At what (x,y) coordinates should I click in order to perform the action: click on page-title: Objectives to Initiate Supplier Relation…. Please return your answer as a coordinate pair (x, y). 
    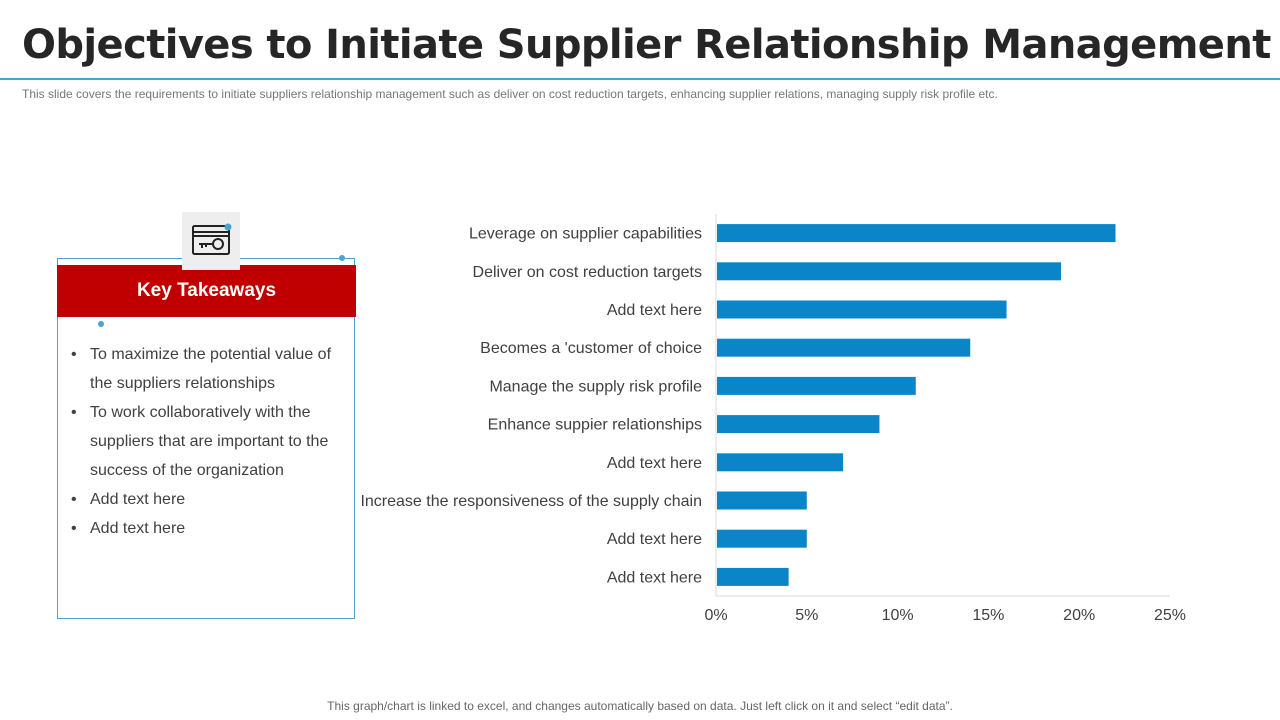
    Looking at the image, I should click on (646, 45).